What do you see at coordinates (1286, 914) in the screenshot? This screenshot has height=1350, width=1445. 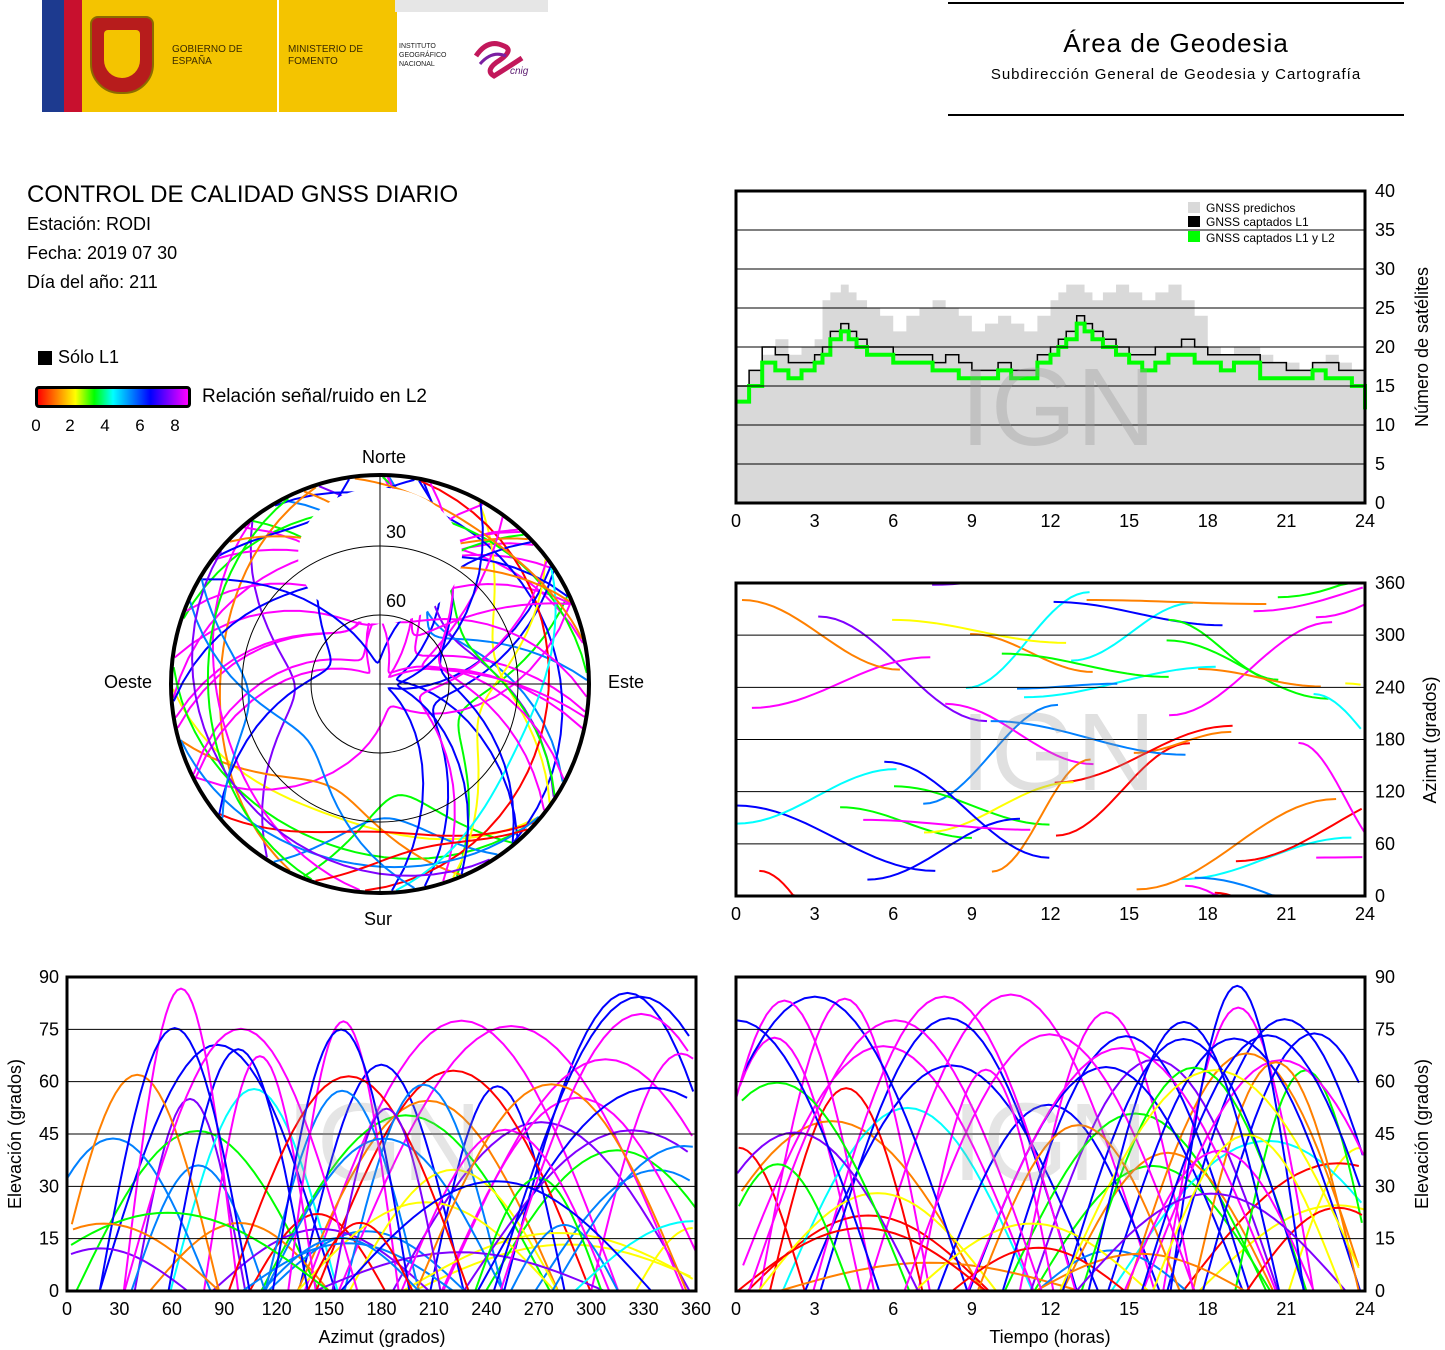 I see `az-xtick-21: 21` at bounding box center [1286, 914].